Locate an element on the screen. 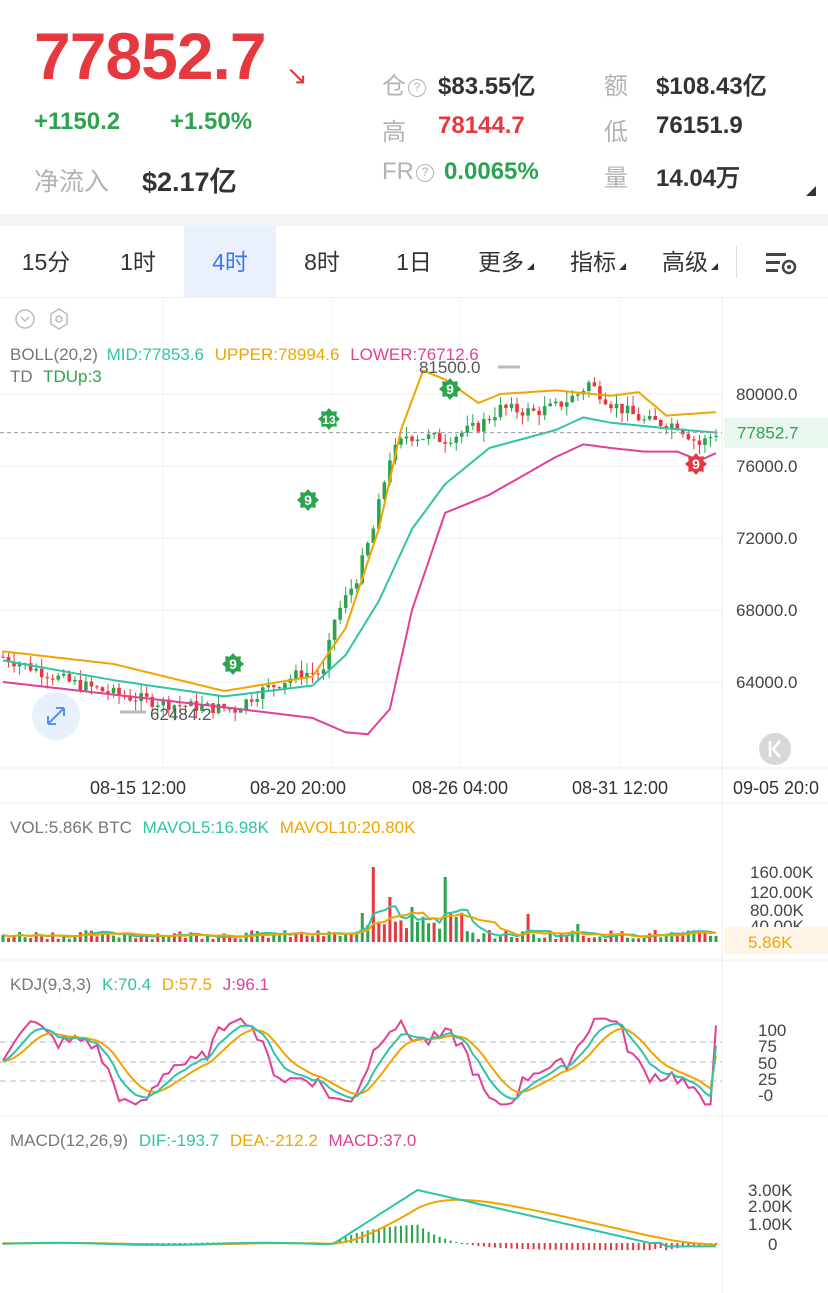 The height and width of the screenshot is (1293, 828). macd-tick-label: 2.00K is located at coordinates (770, 1206).